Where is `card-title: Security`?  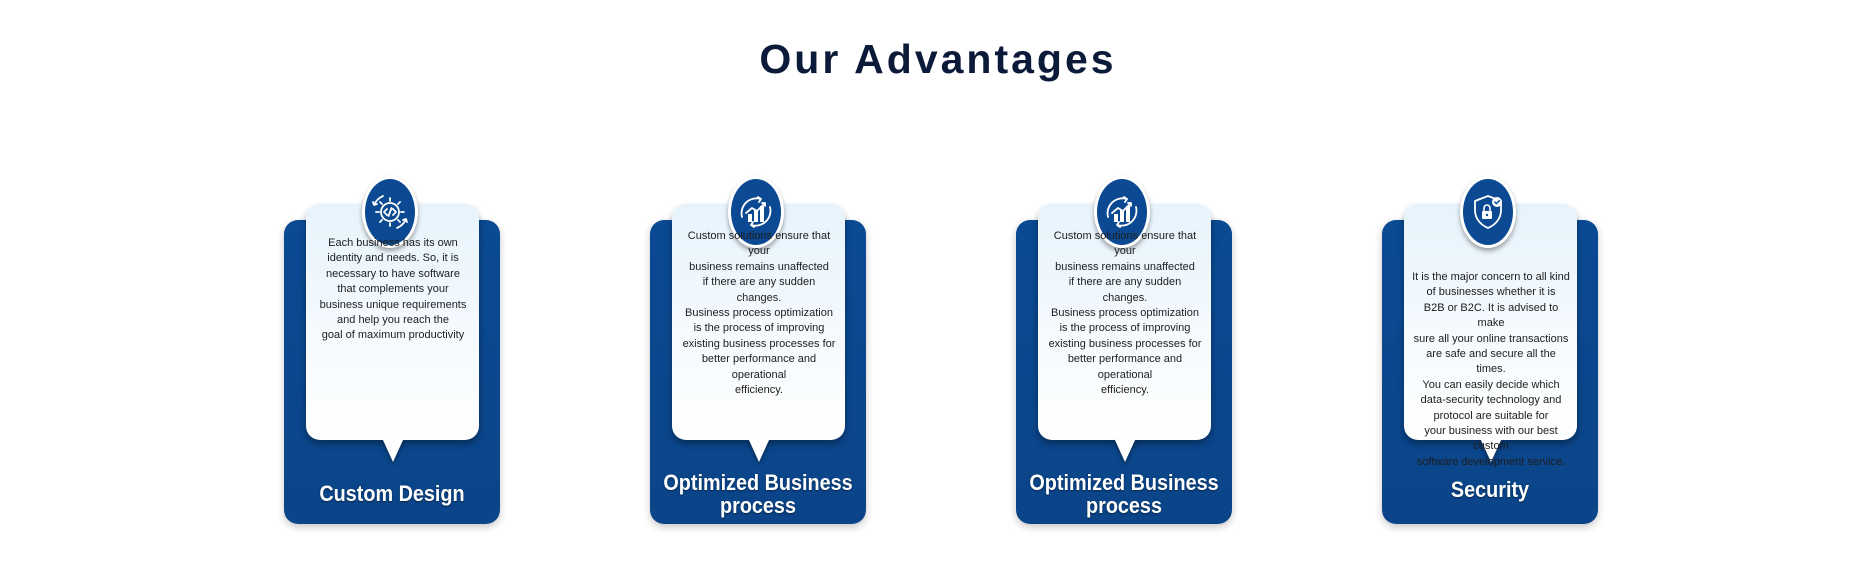
card-title: Security is located at coordinates (1490, 489).